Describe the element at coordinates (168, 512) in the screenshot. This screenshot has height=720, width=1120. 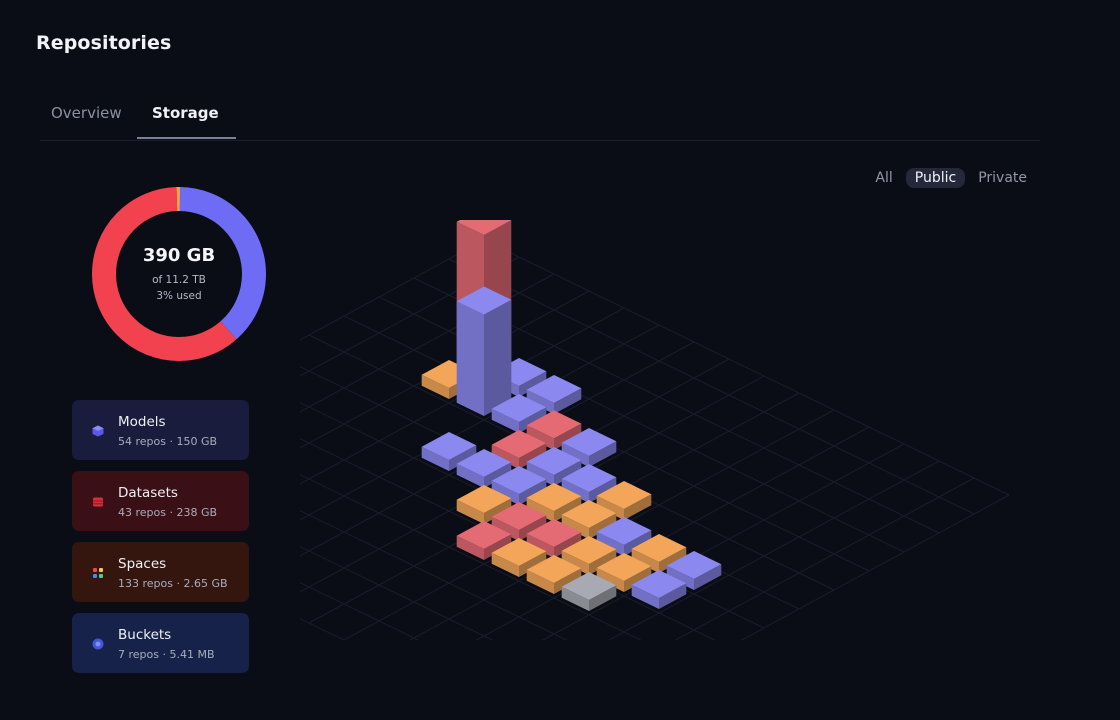
I see `card-datasets-meta: 43 repos · 238 GB` at that location.